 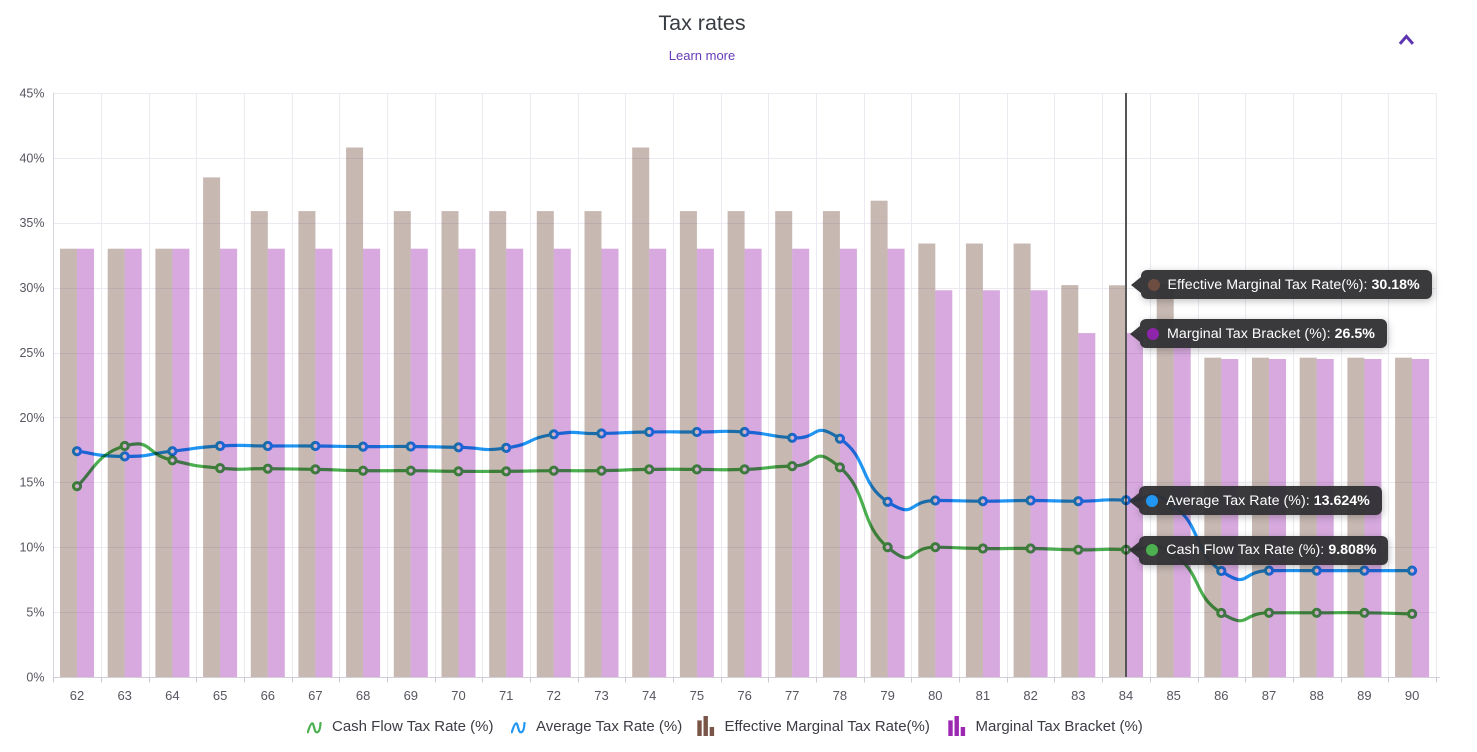 I want to click on svg-text: 86, so click(x=1221, y=695).